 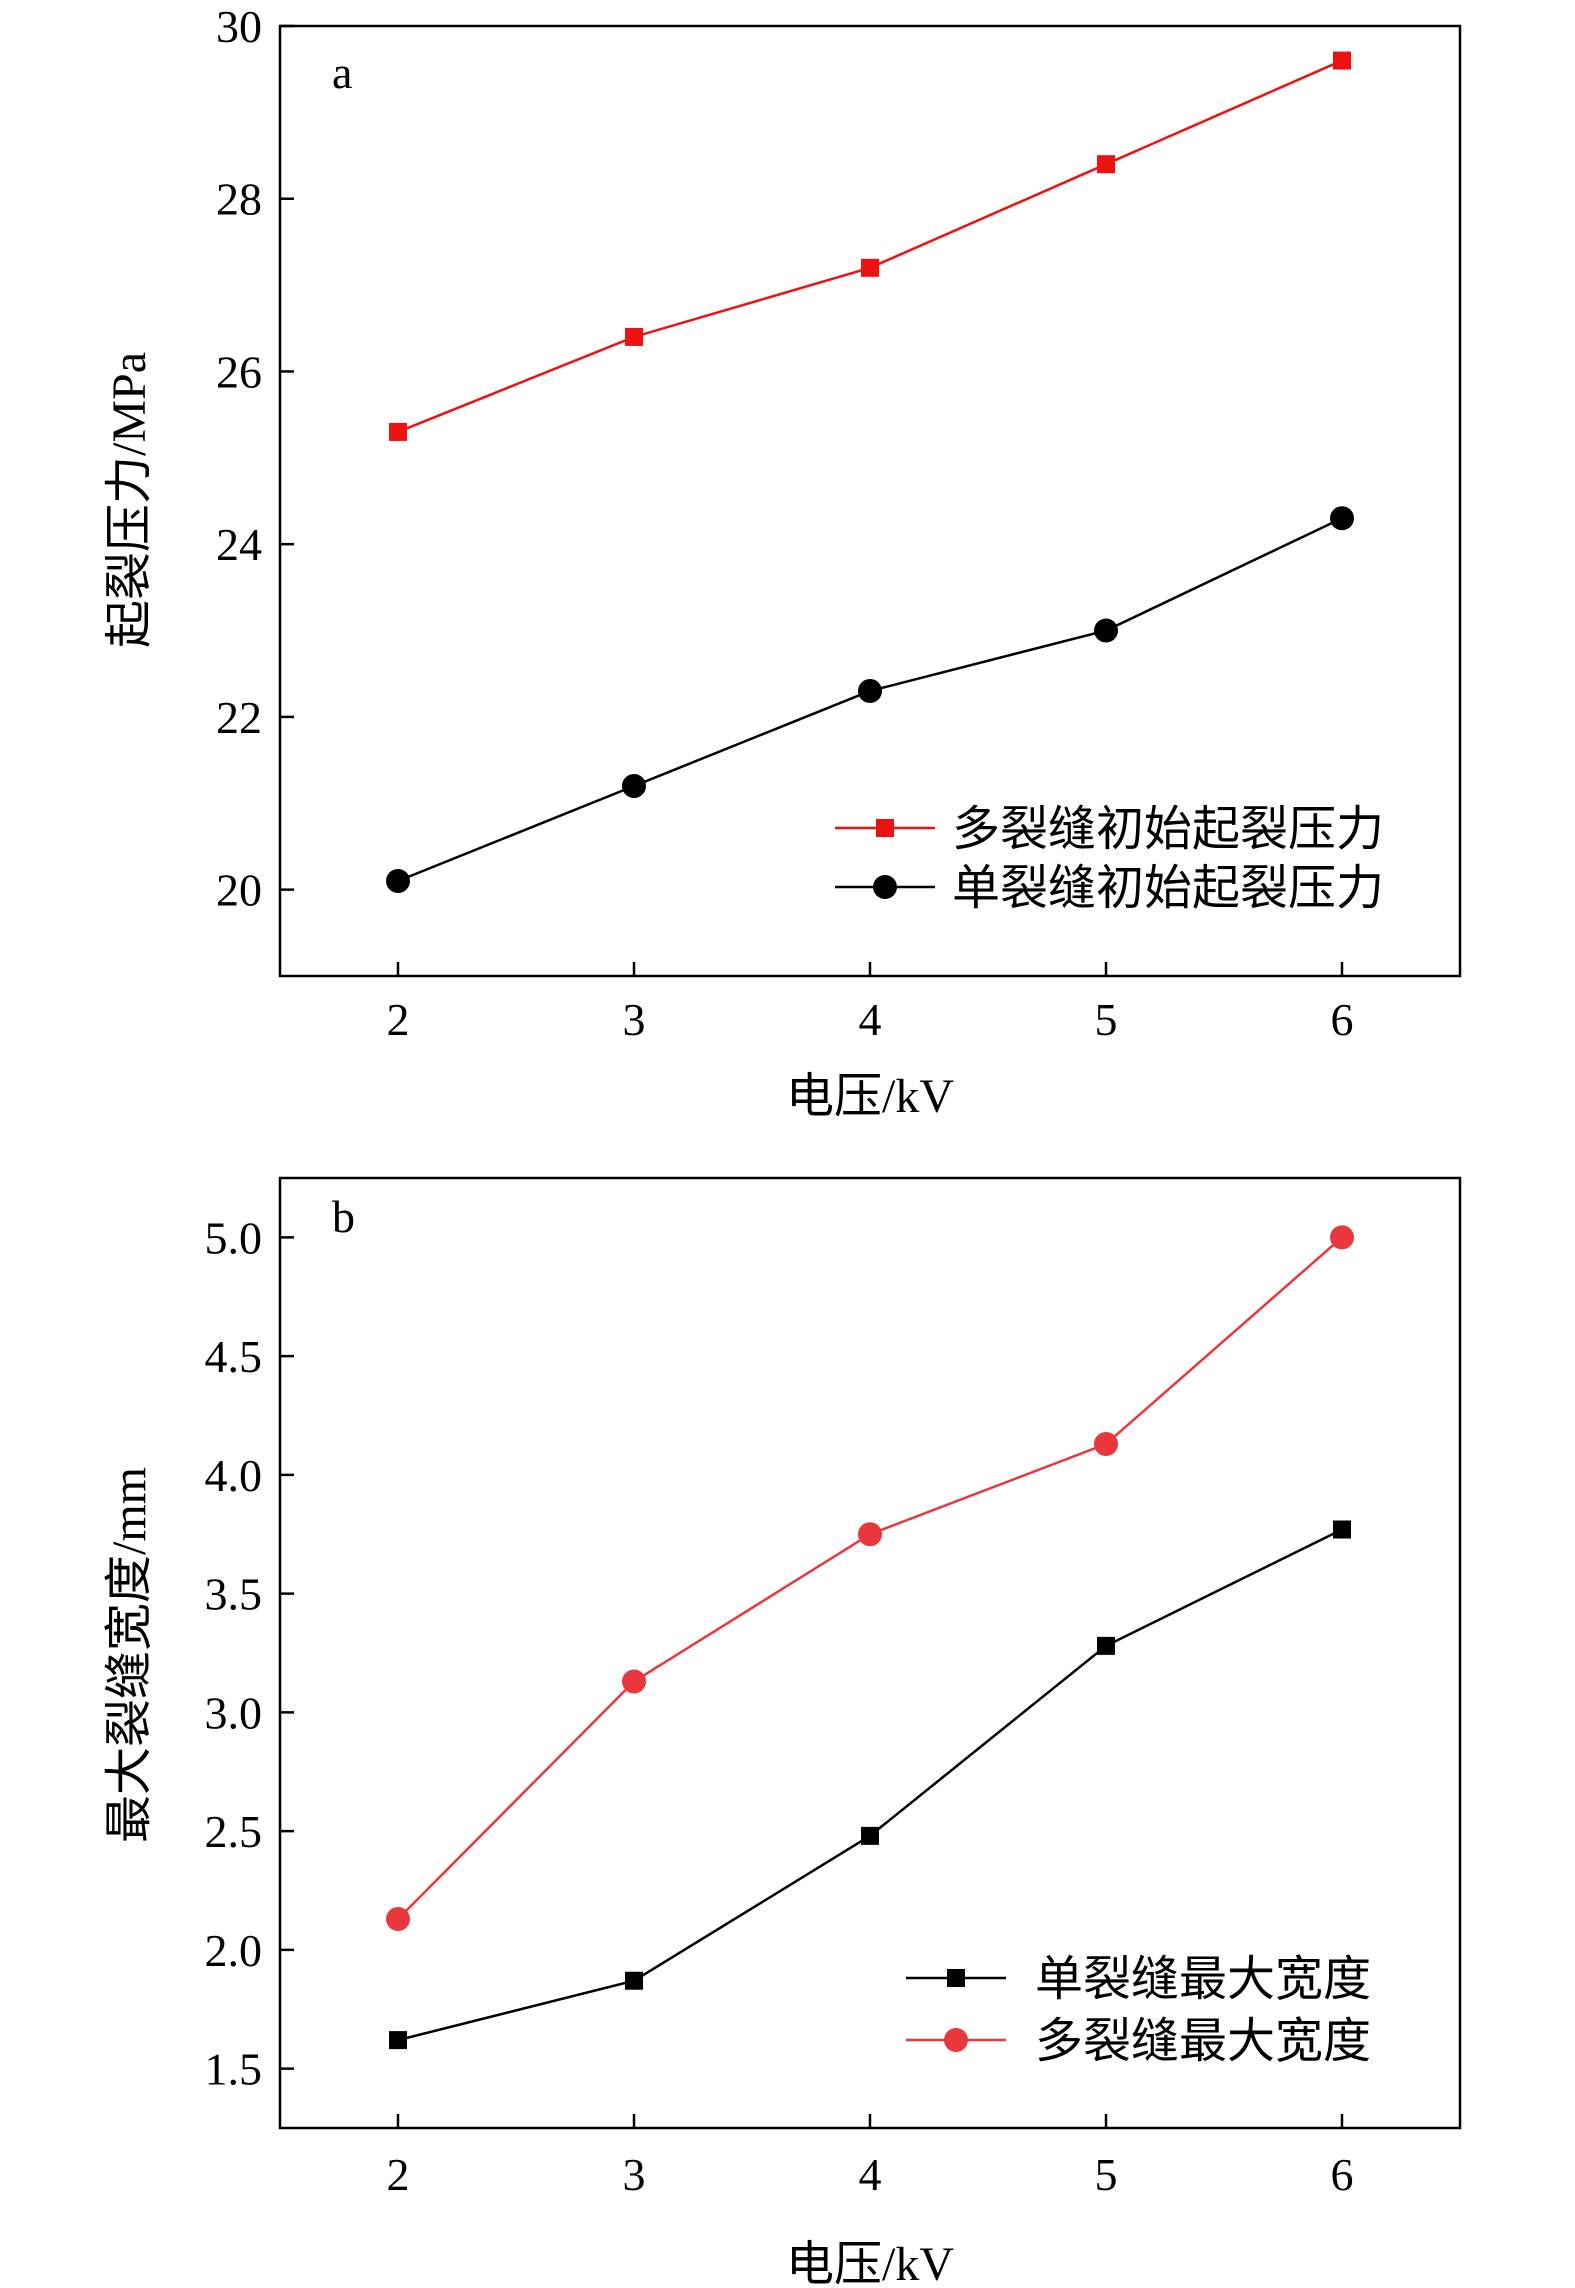 What do you see at coordinates (342, 72) in the screenshot?
I see `panel-label: a` at bounding box center [342, 72].